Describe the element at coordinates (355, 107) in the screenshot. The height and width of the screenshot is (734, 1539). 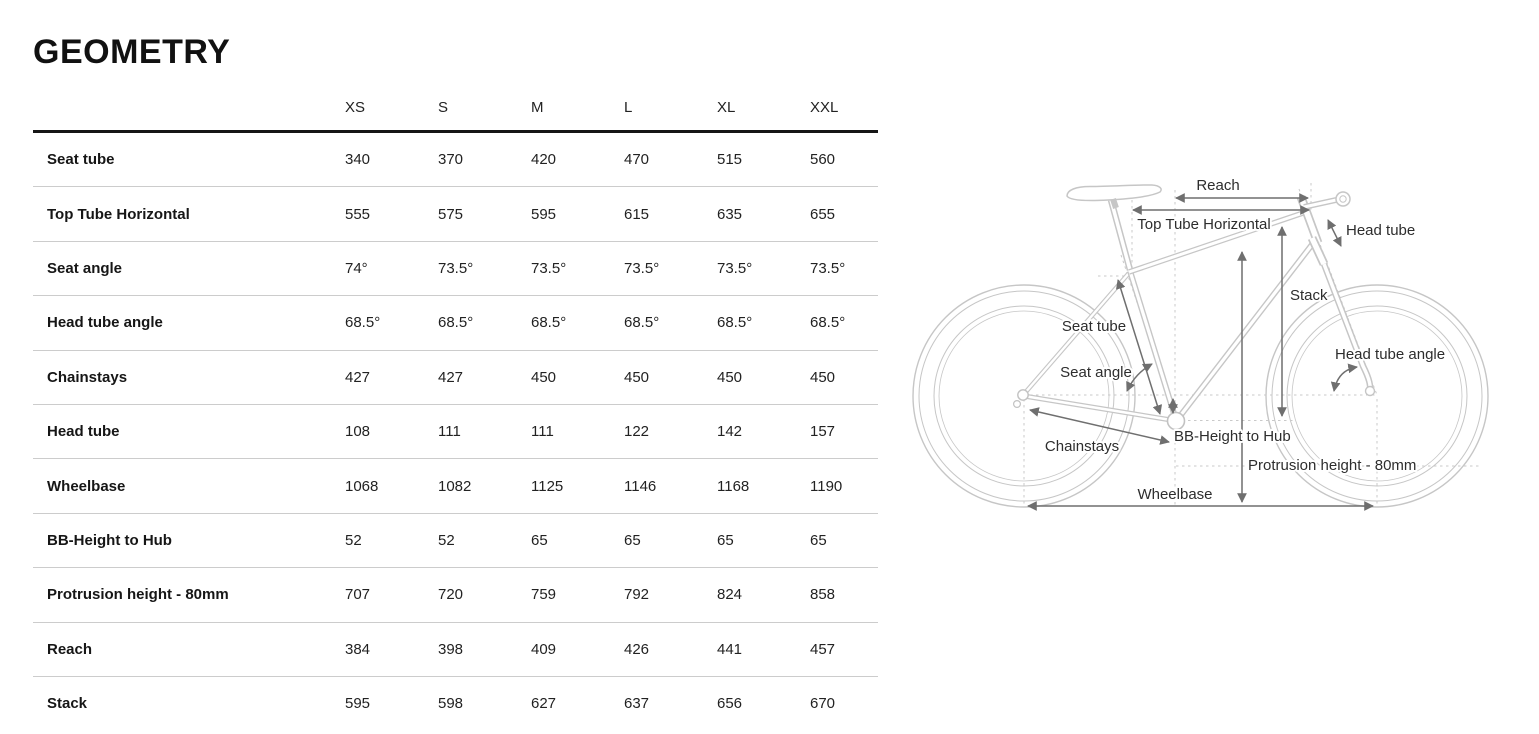
I see `column-header-xs: XS` at that location.